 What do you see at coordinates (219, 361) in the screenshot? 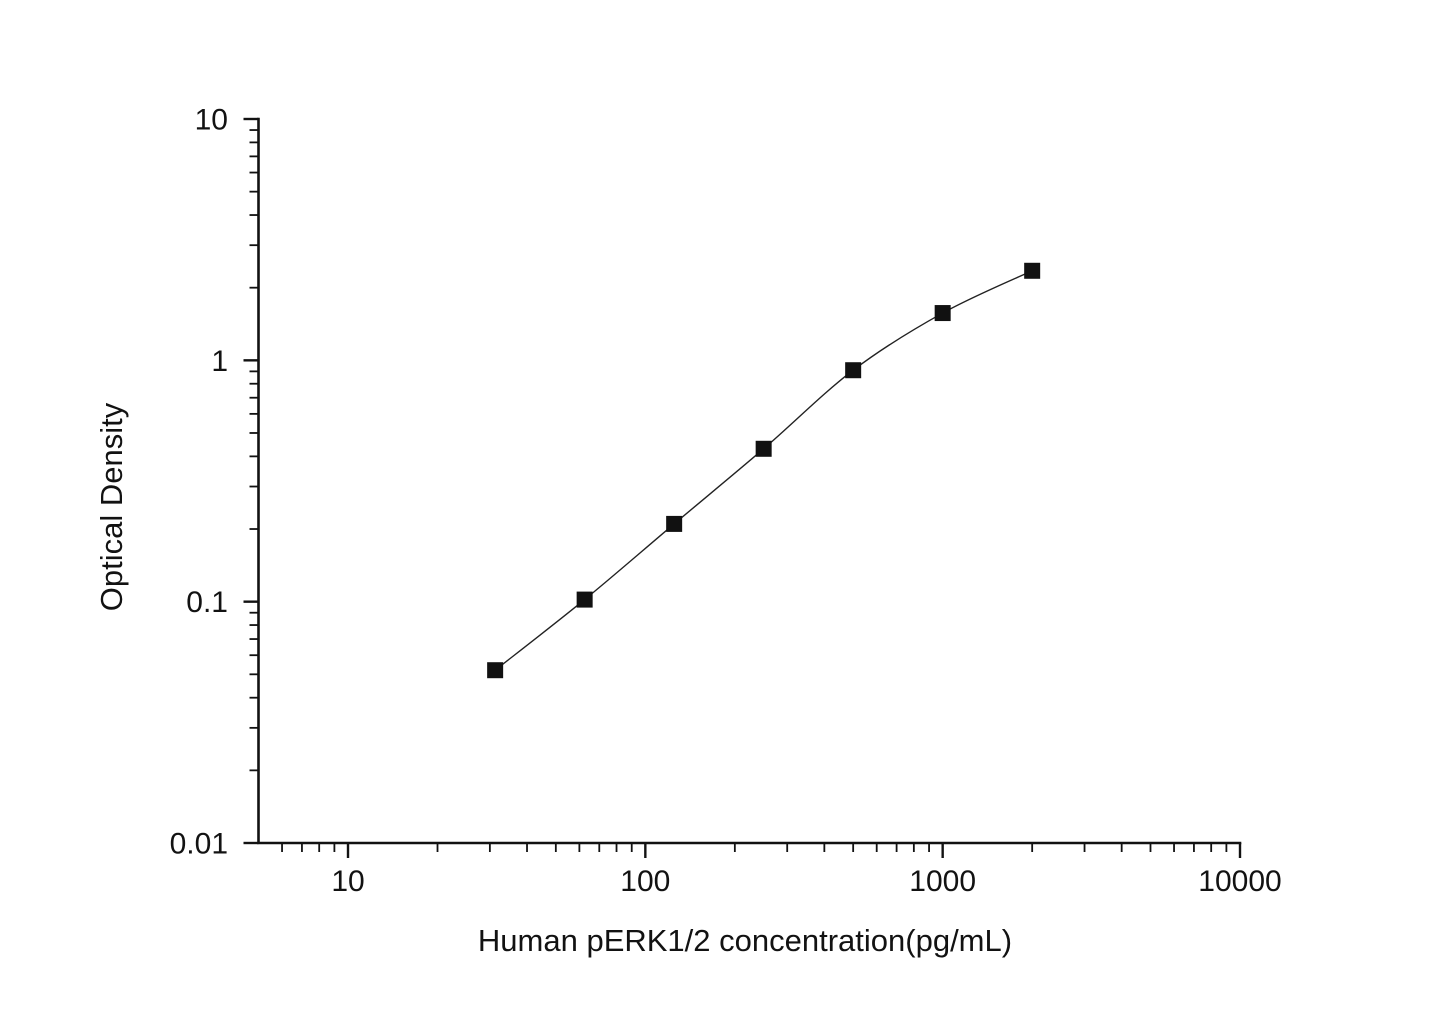
I see `y-tick-label: 1` at bounding box center [219, 361].